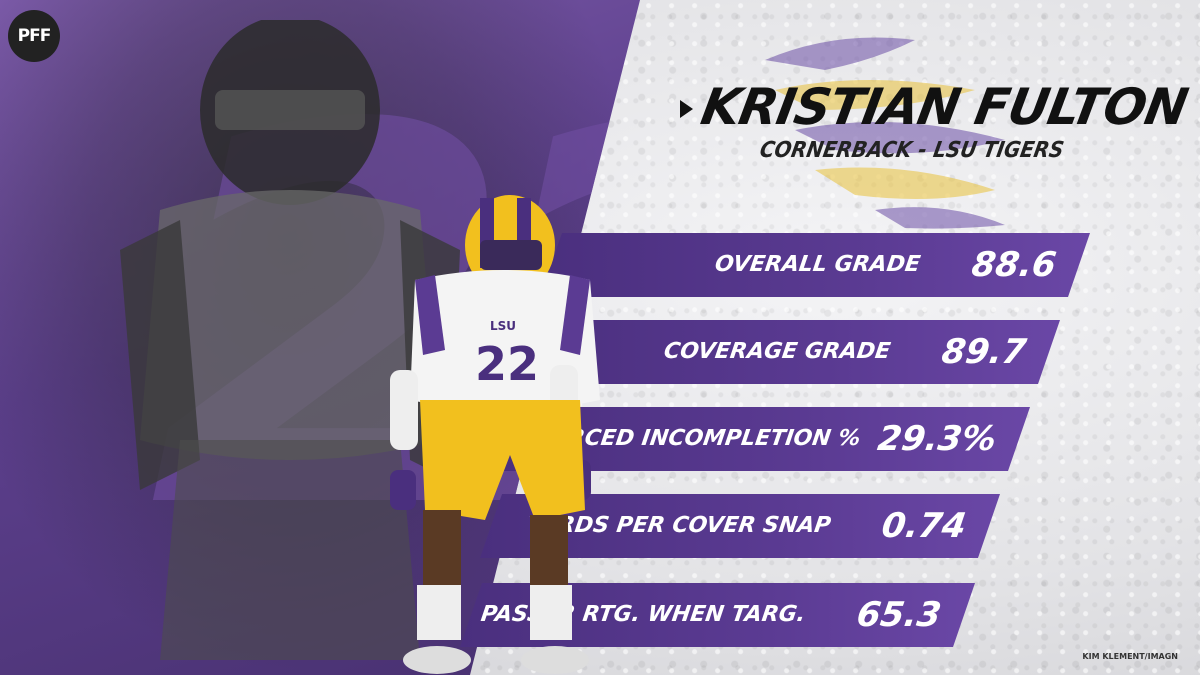 The height and width of the screenshot is (675, 1200). Describe the element at coordinates (1130, 656) in the screenshot. I see `photo-credit: KIM KLEMENT/IMAGN` at that location.